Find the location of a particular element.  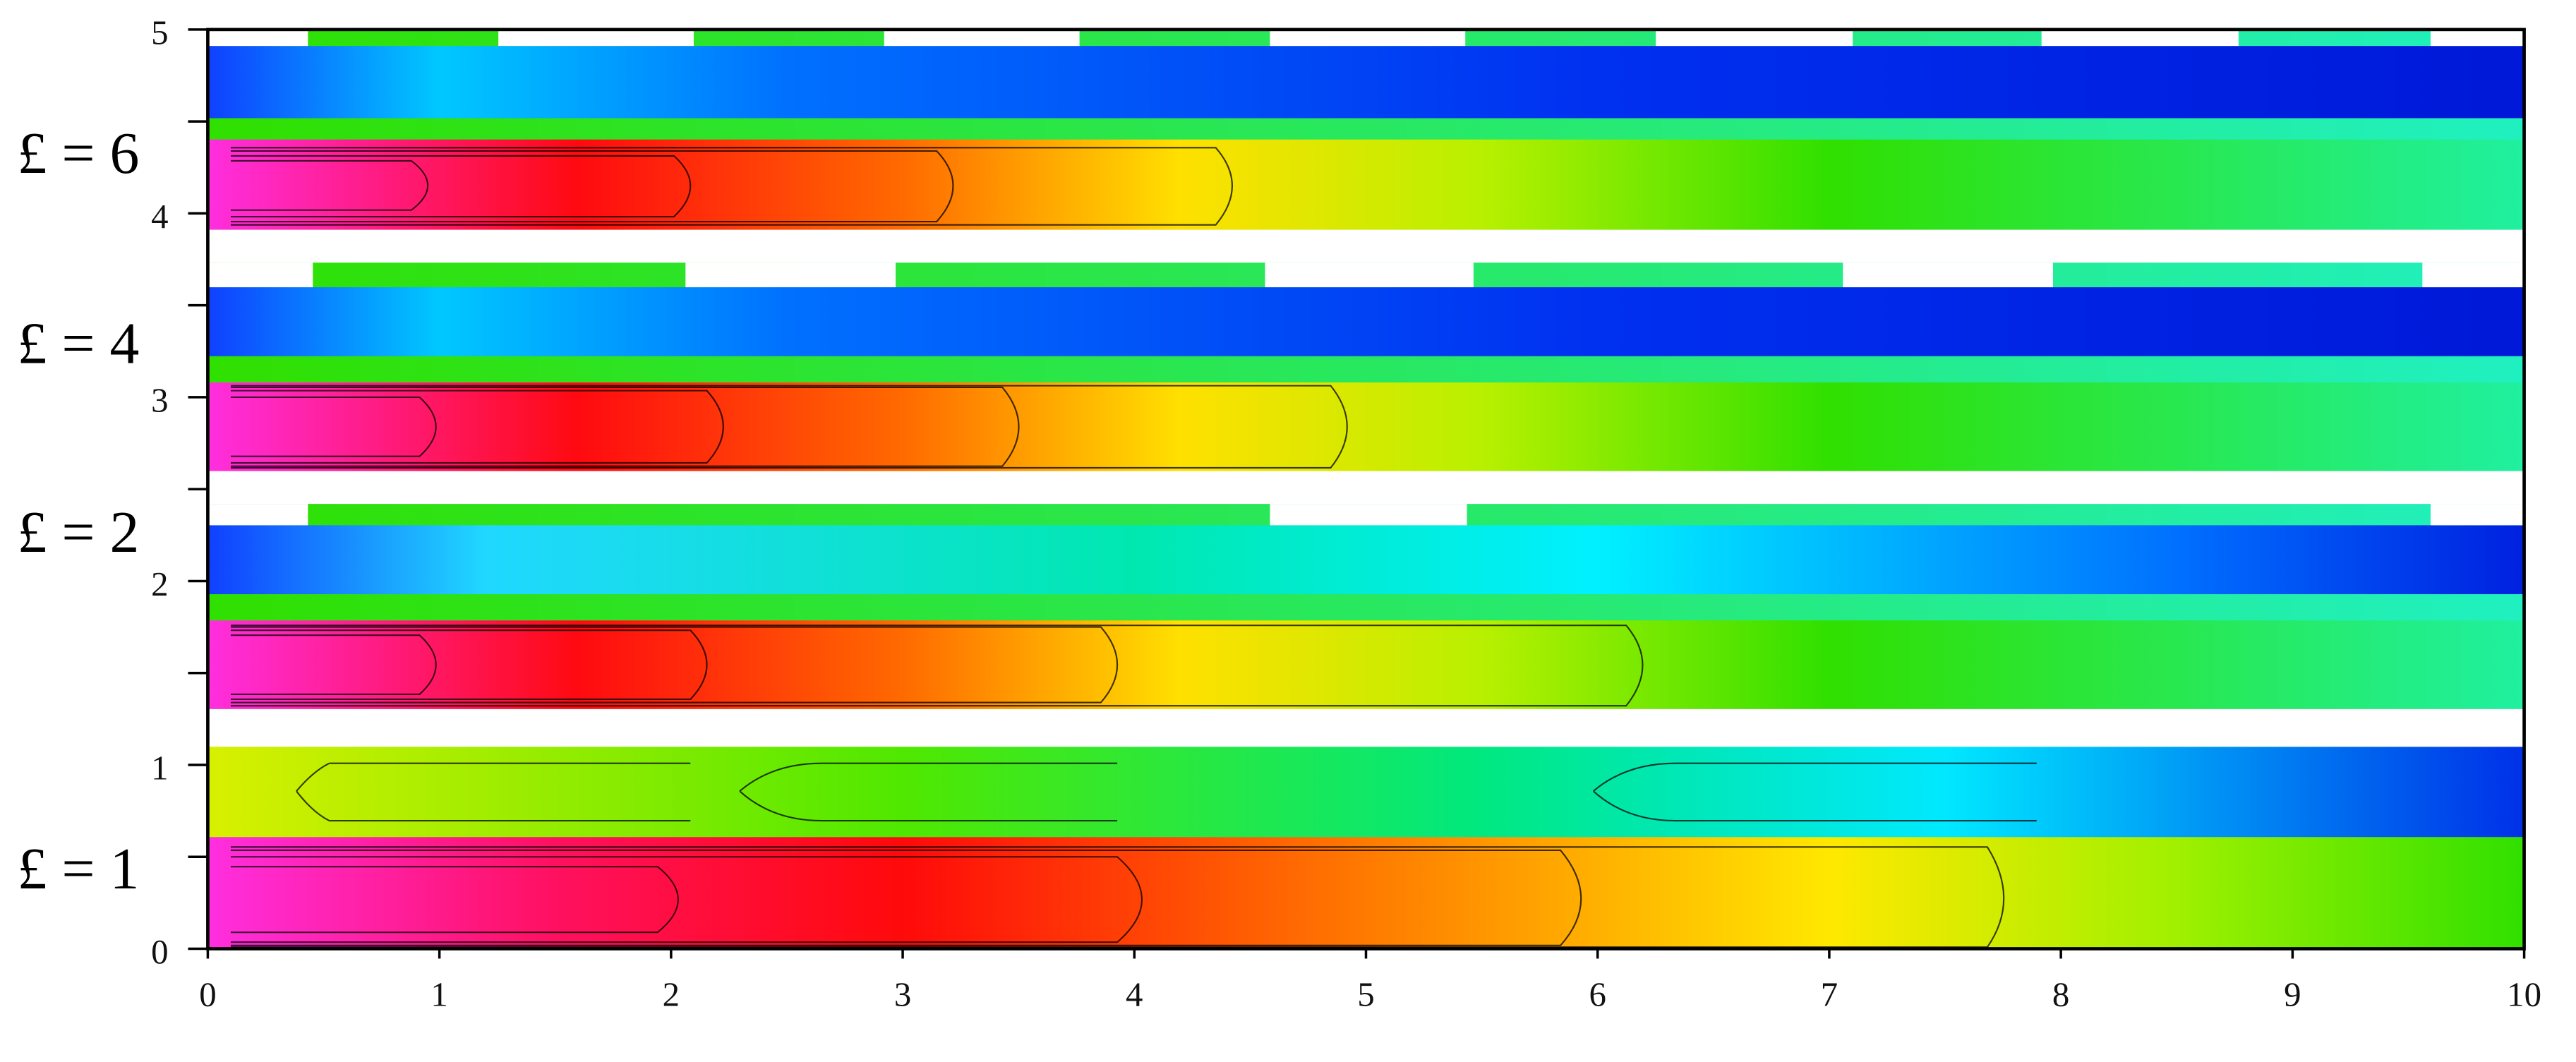

x-tick-label: 2 is located at coordinates (671, 994).